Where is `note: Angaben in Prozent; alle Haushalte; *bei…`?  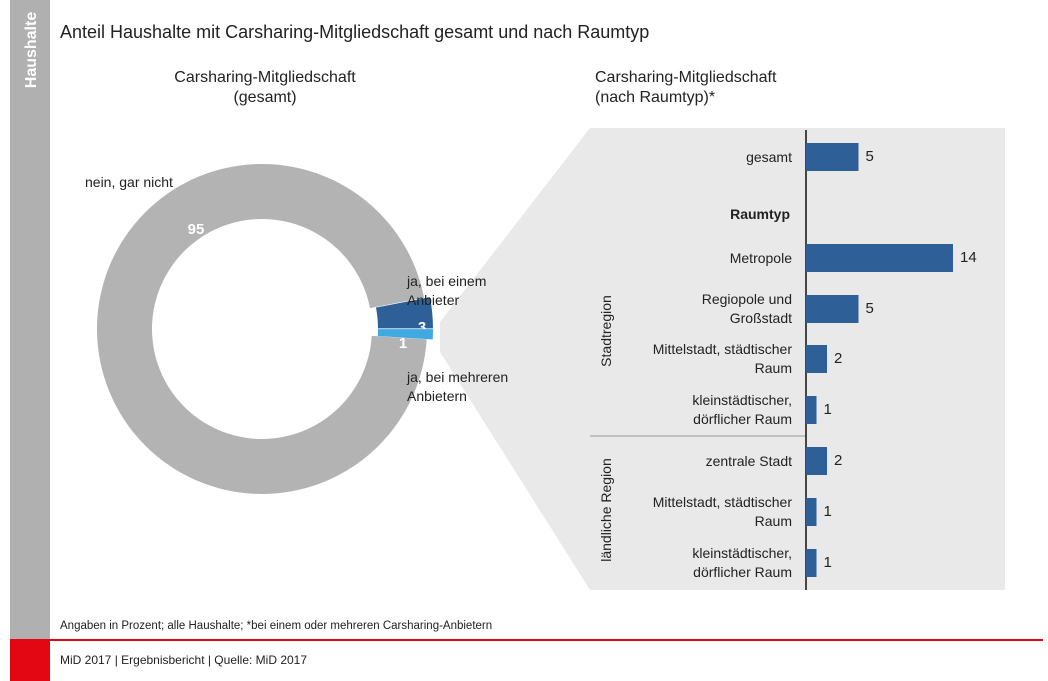 note: Angaben in Prozent; alle Haushalte; *bei… is located at coordinates (276, 626).